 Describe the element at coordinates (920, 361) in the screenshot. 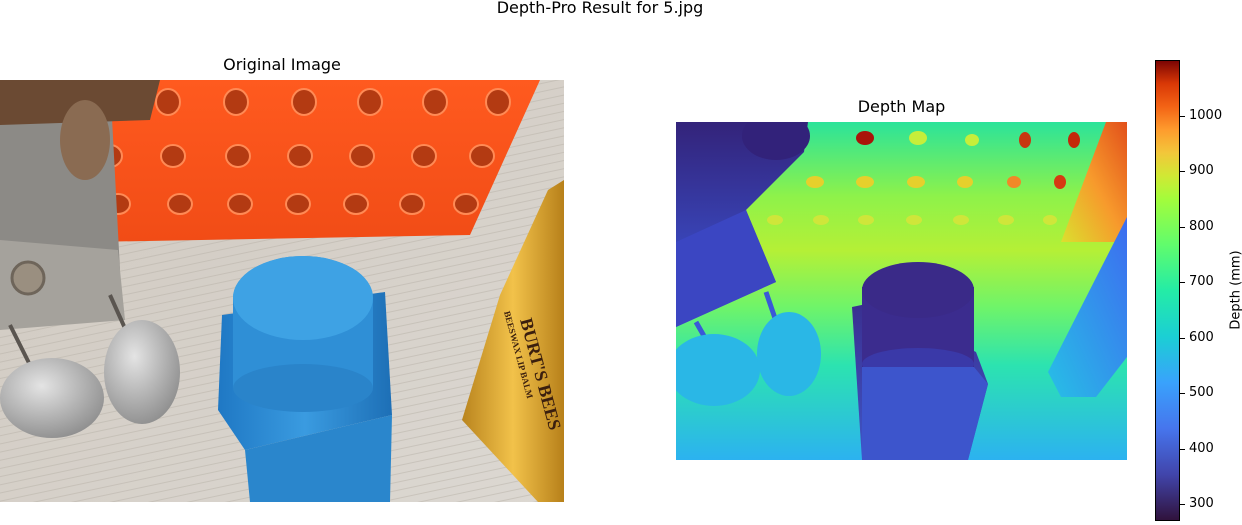

I see `depth-block` at that location.